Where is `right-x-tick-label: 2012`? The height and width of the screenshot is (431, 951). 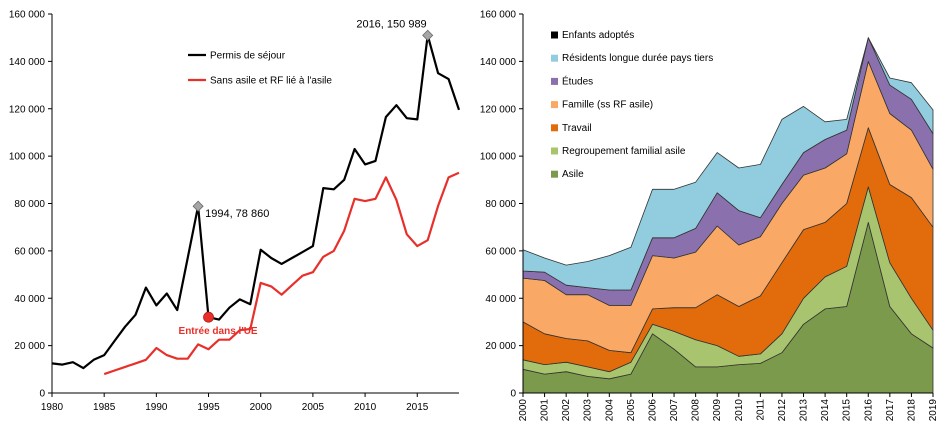 right-x-tick-label: 2012 is located at coordinates (782, 410).